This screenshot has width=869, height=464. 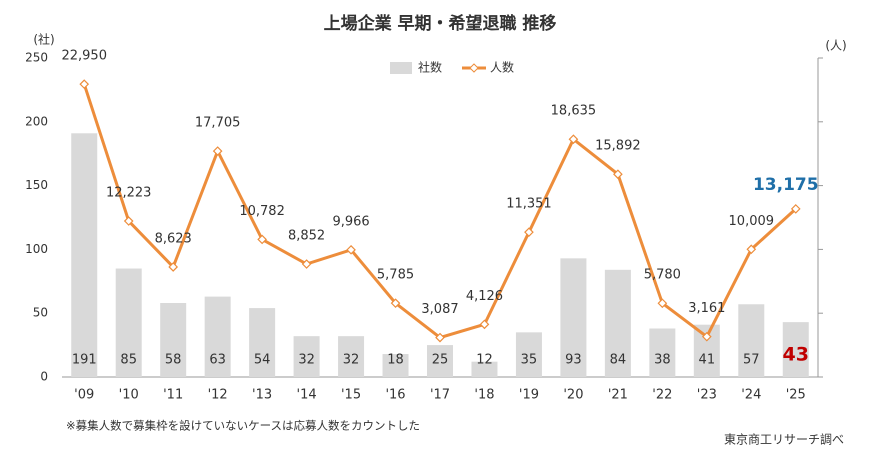 What do you see at coordinates (529, 395) in the screenshot?
I see `x-tick-label: '19` at bounding box center [529, 395].